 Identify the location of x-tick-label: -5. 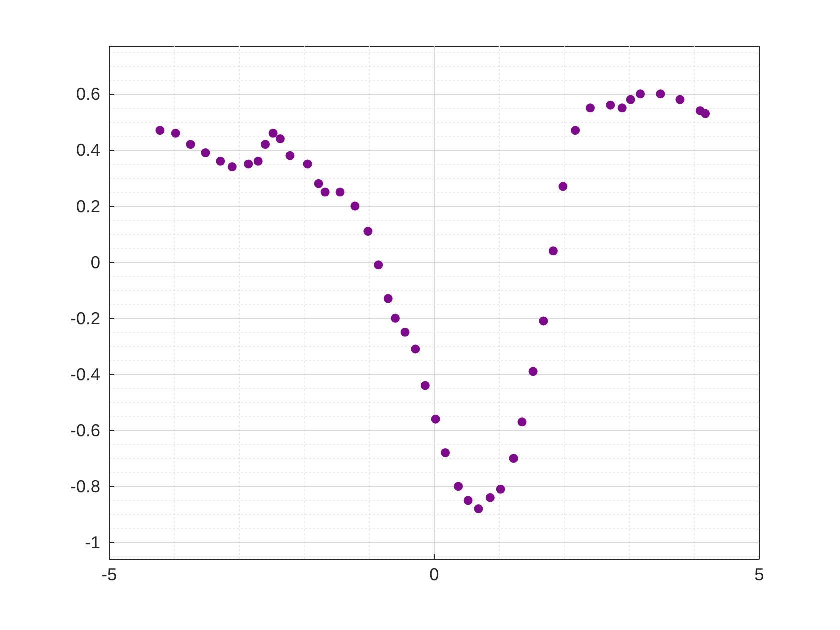
(110, 574).